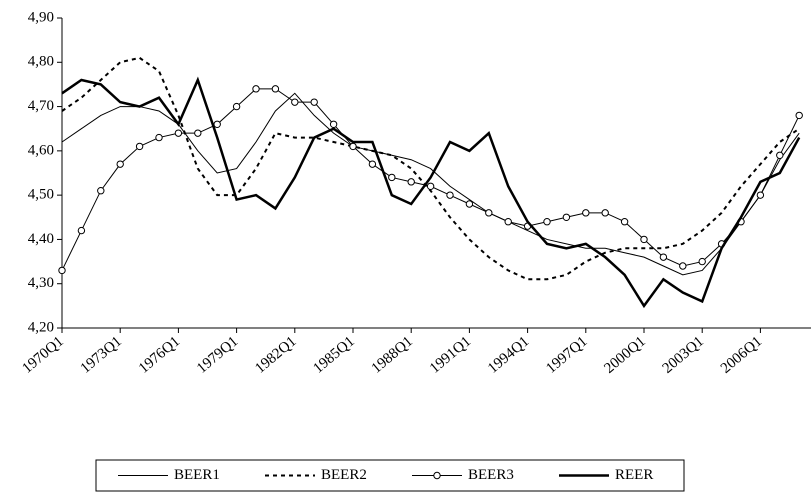 This screenshot has height=501, width=811. I want to click on x-tick-label: 2003Q1, so click(683, 354).